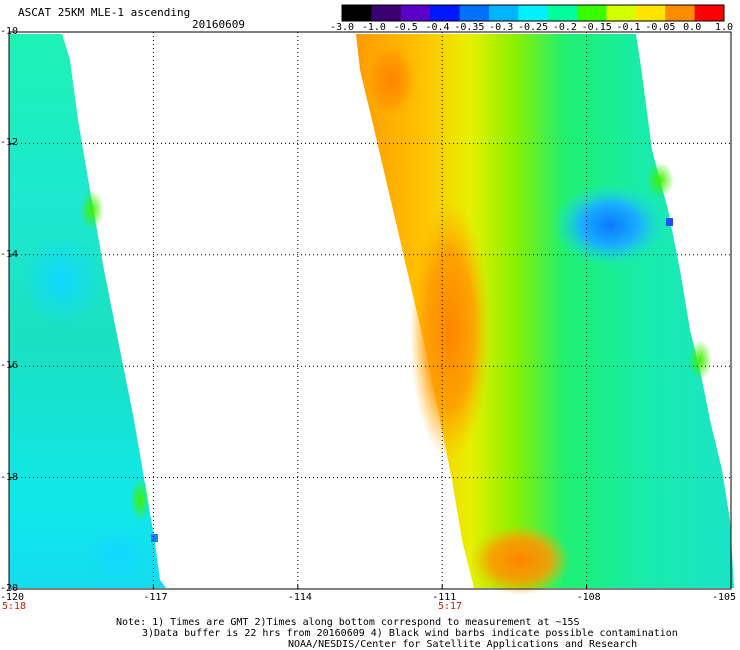 The height and width of the screenshot is (650, 740). Describe the element at coordinates (564, 27) in the screenshot. I see `colorbar-tick-label: -0.2` at that location.